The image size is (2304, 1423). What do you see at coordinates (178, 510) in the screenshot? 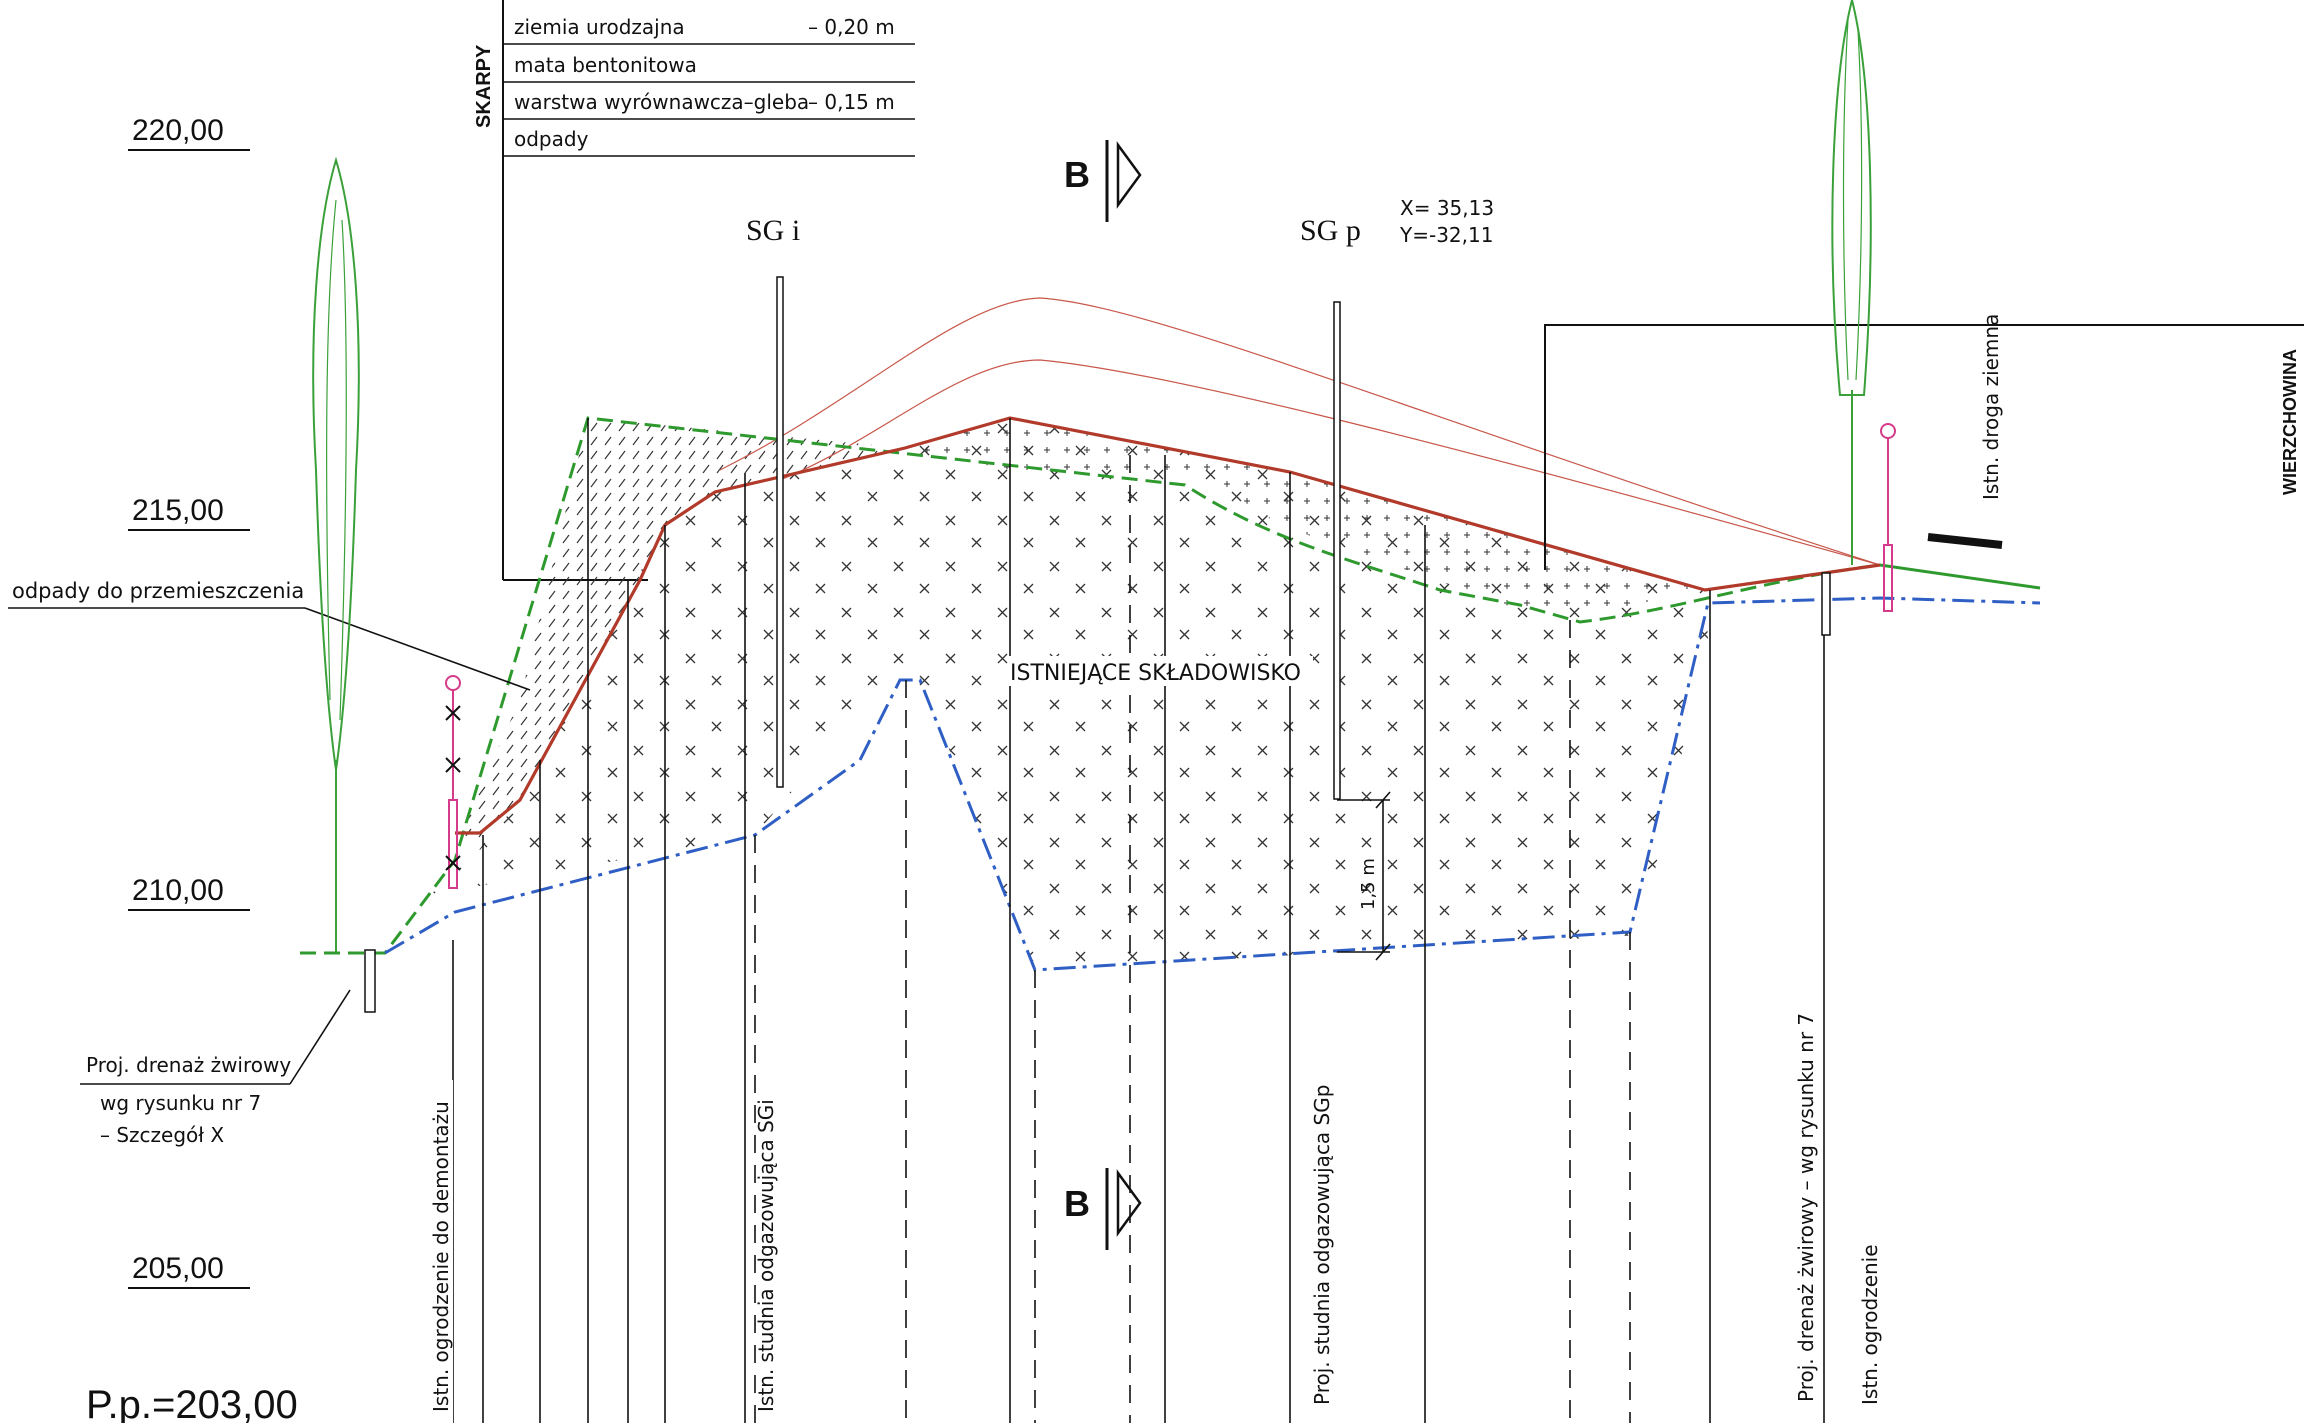
I see `elevation-label-215: 215,00` at bounding box center [178, 510].